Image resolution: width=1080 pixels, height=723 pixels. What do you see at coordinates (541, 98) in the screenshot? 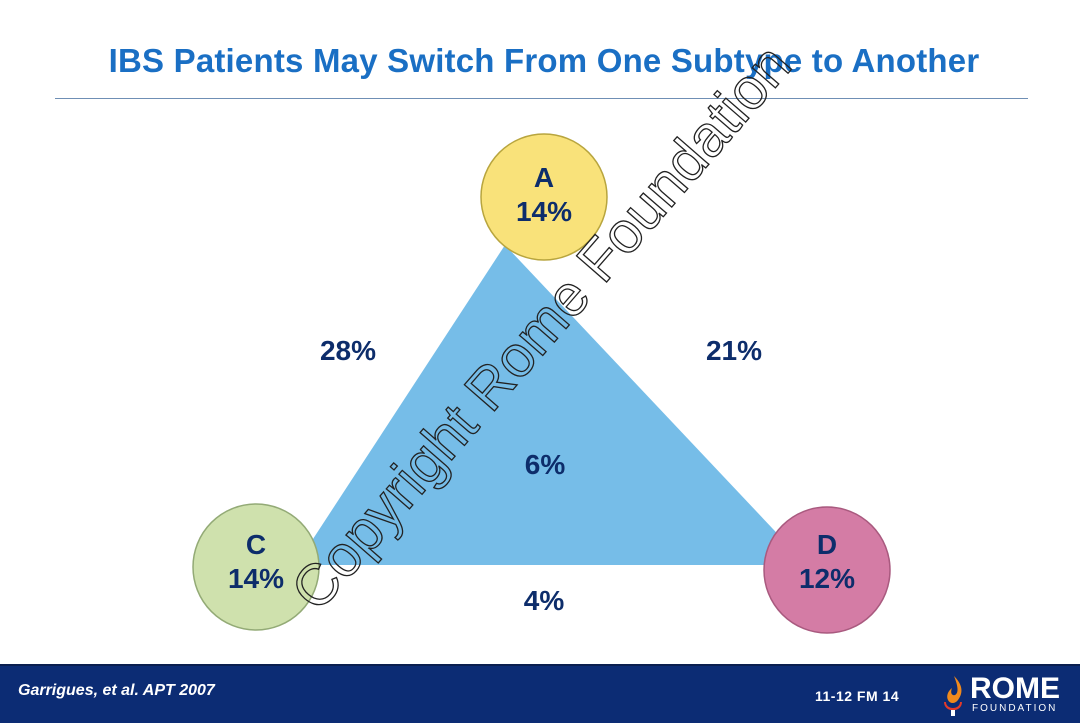
I see `title-divider` at bounding box center [541, 98].